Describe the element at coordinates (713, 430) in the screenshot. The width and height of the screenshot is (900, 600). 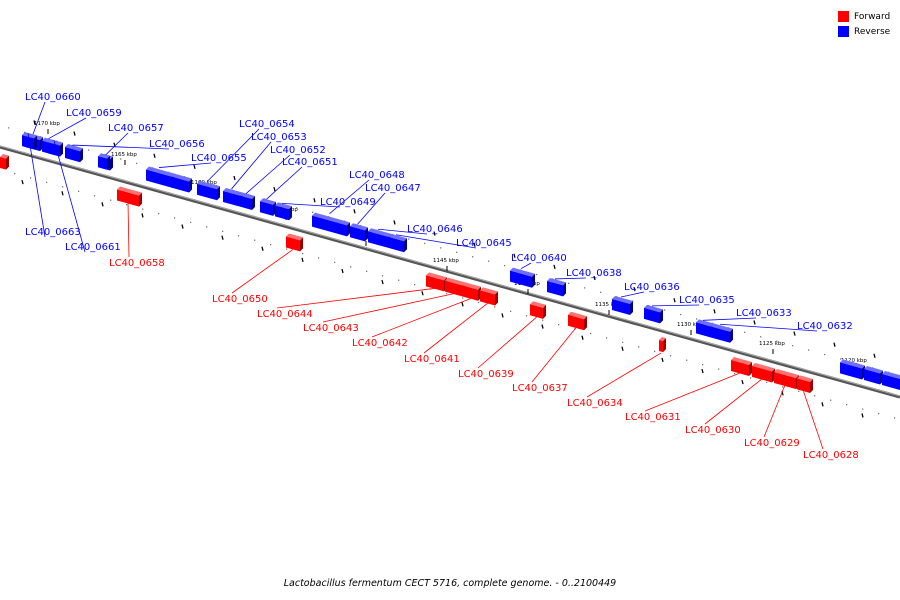
I see `gene-label: LC40_0630` at that location.